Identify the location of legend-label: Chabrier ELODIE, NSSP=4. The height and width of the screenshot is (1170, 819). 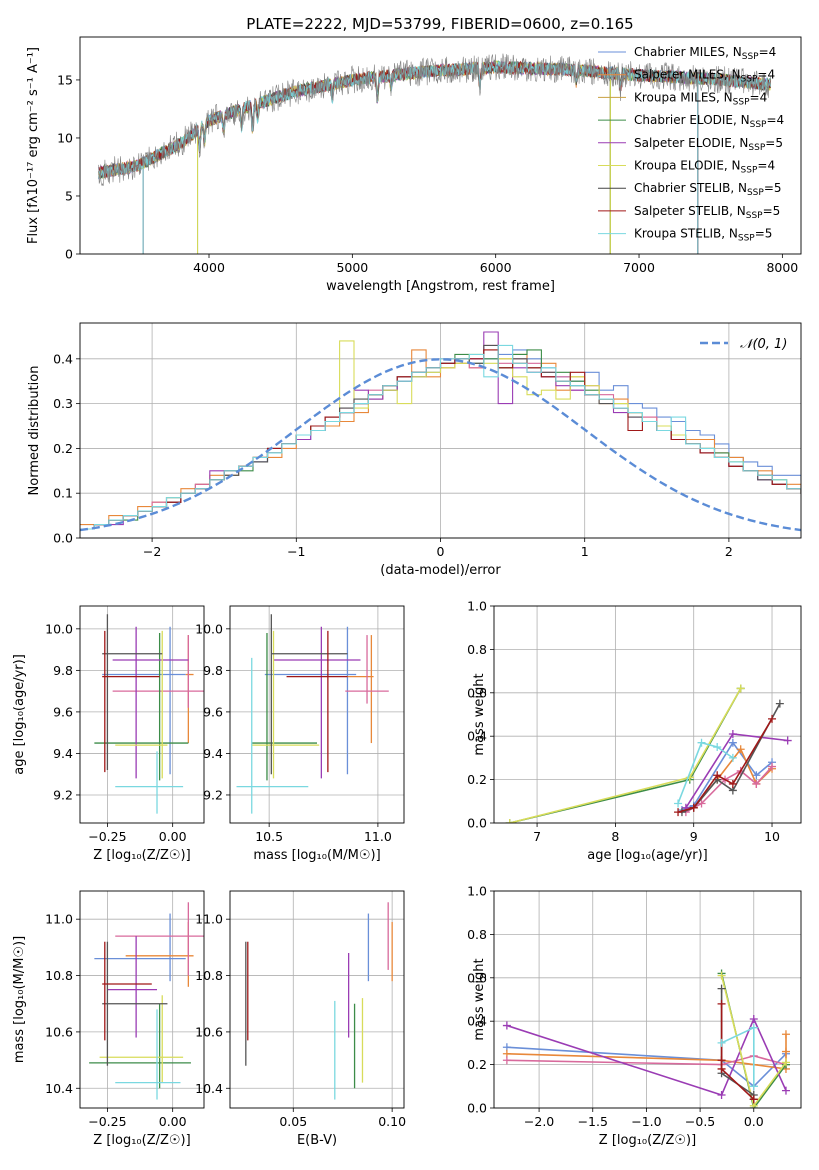
(709, 121).